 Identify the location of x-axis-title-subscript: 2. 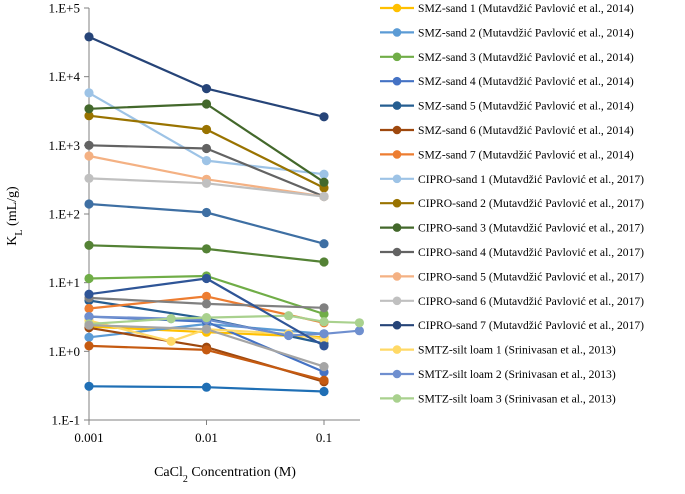
(185, 479).